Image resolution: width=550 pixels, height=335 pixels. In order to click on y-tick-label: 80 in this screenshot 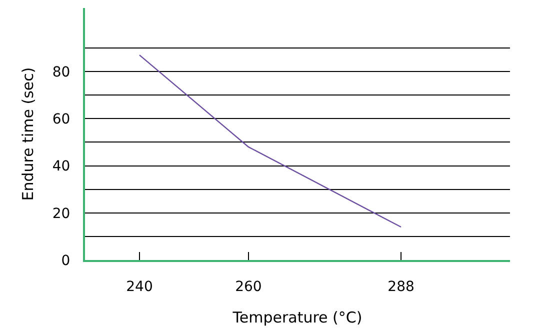, I will do `click(61, 72)`.